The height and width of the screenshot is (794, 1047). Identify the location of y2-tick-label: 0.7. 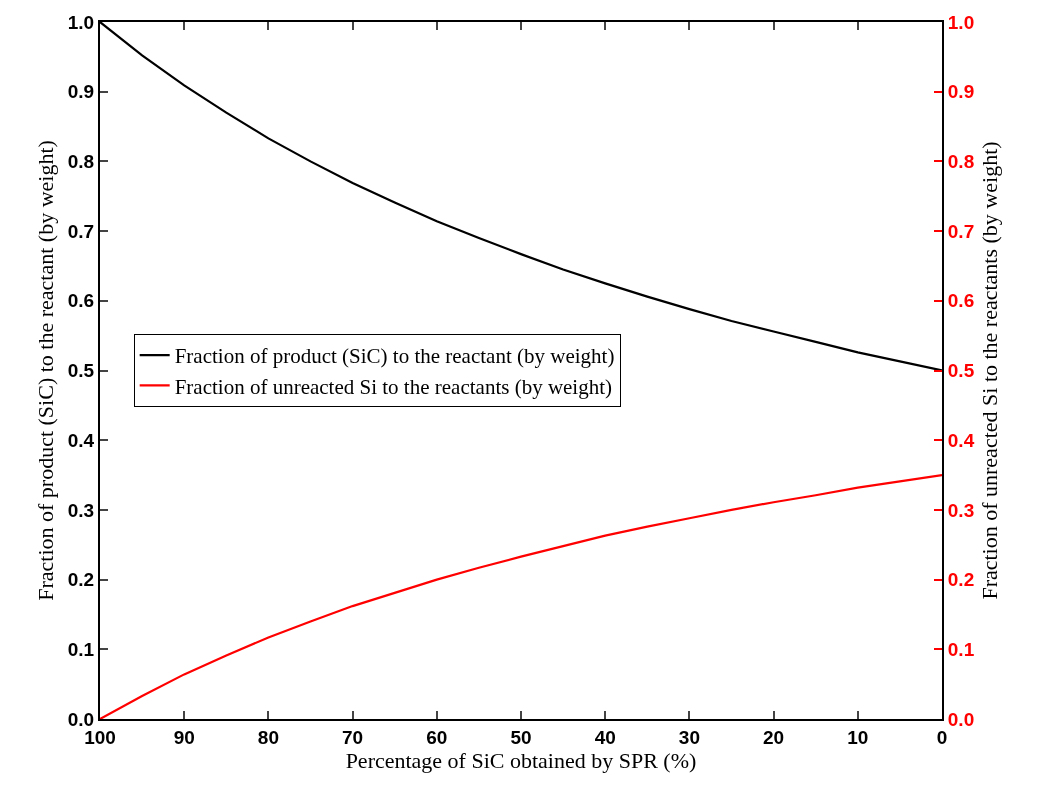
(961, 231).